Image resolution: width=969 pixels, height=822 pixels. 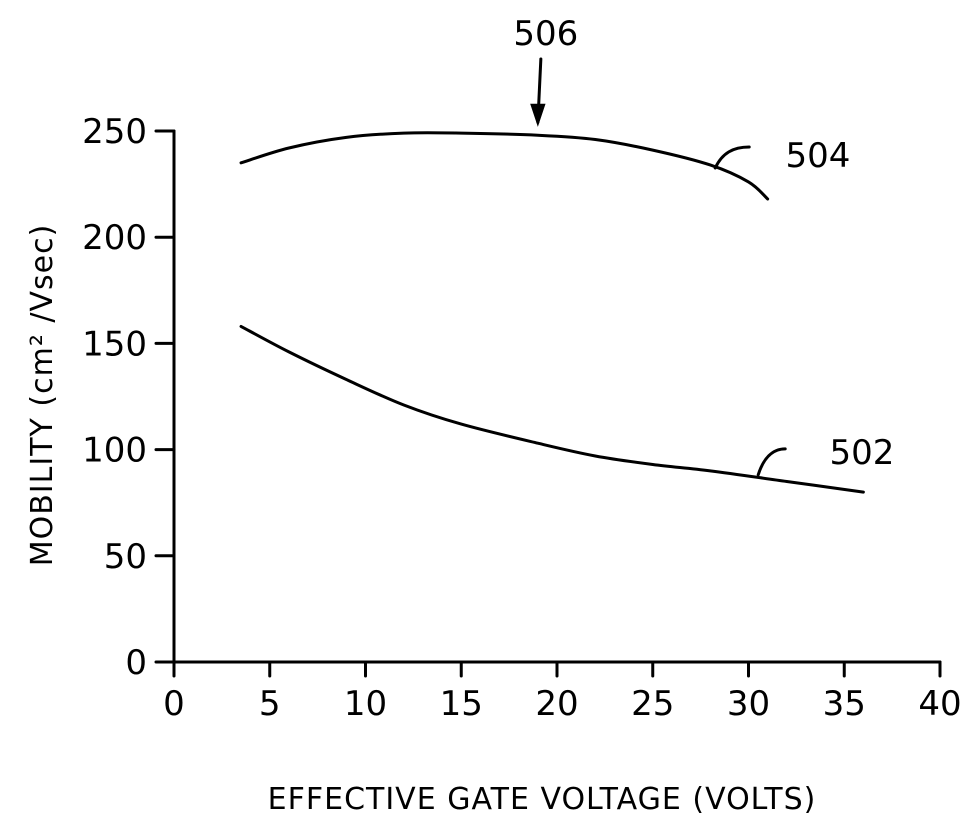 What do you see at coordinates (652, 704) in the screenshot?
I see `x-tick-label-25: 25` at bounding box center [652, 704].